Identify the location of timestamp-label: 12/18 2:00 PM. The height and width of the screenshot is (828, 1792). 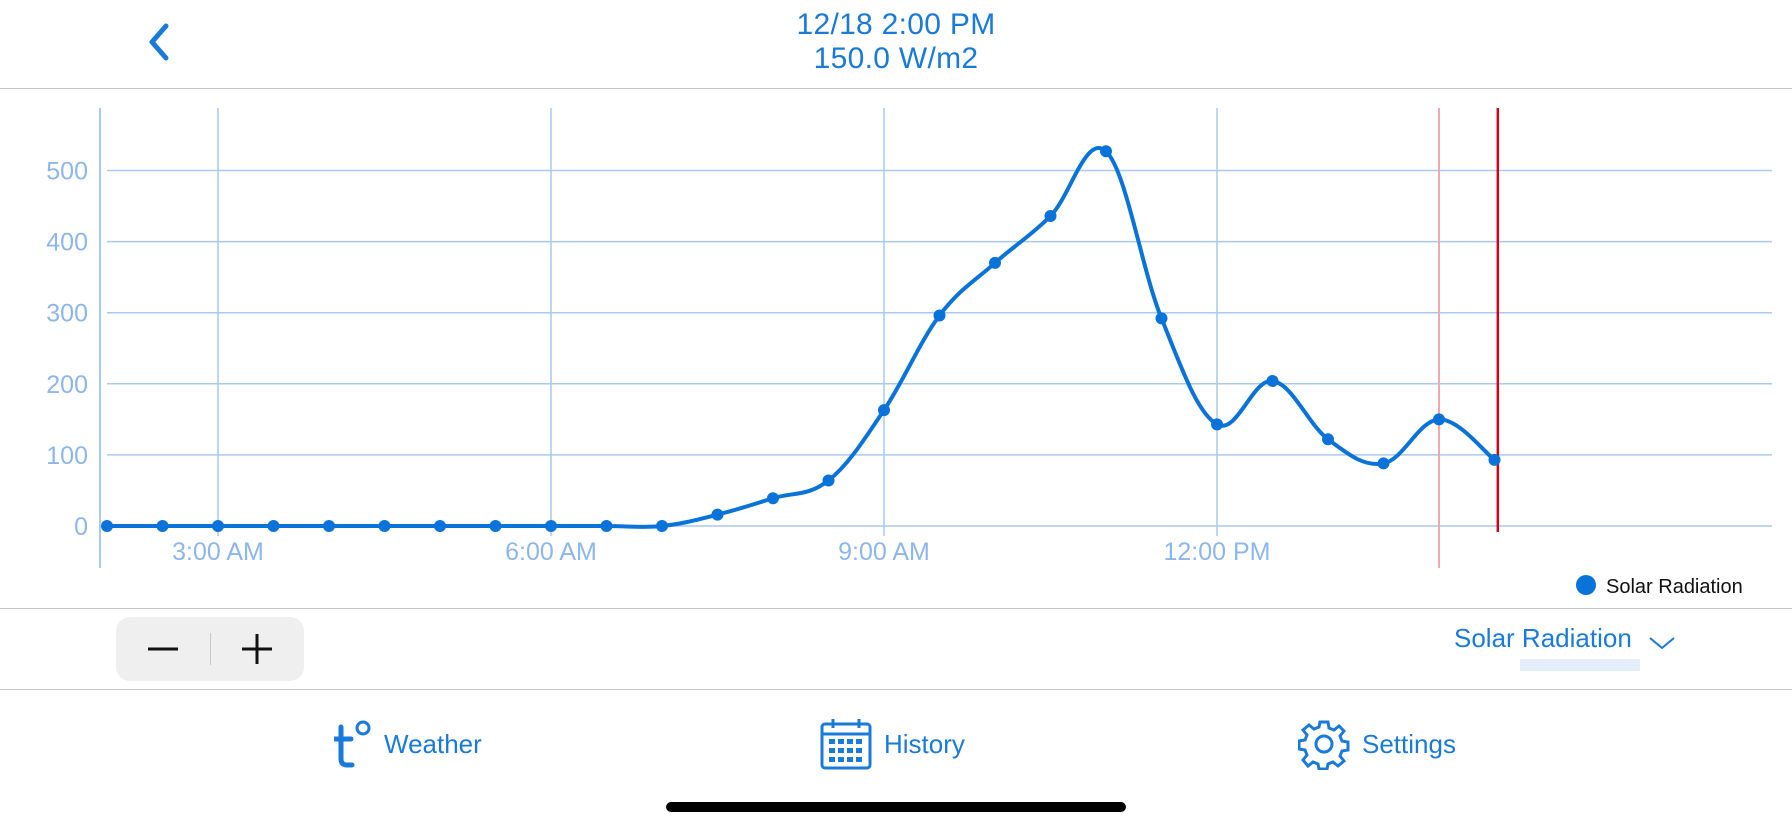
(896, 24).